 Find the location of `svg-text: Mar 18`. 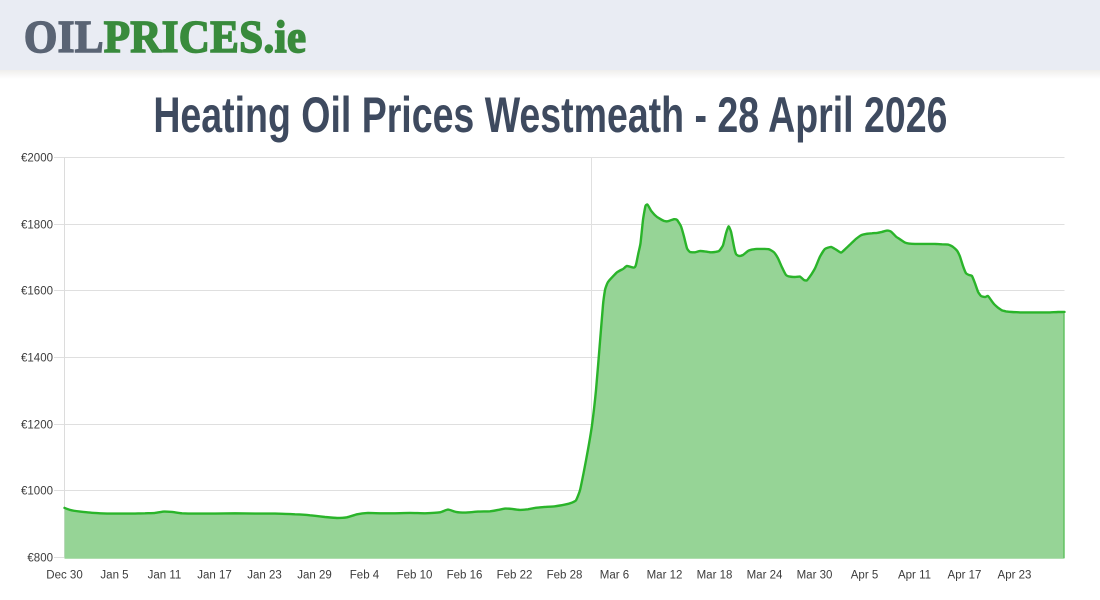

svg-text: Mar 18 is located at coordinates (715, 576).